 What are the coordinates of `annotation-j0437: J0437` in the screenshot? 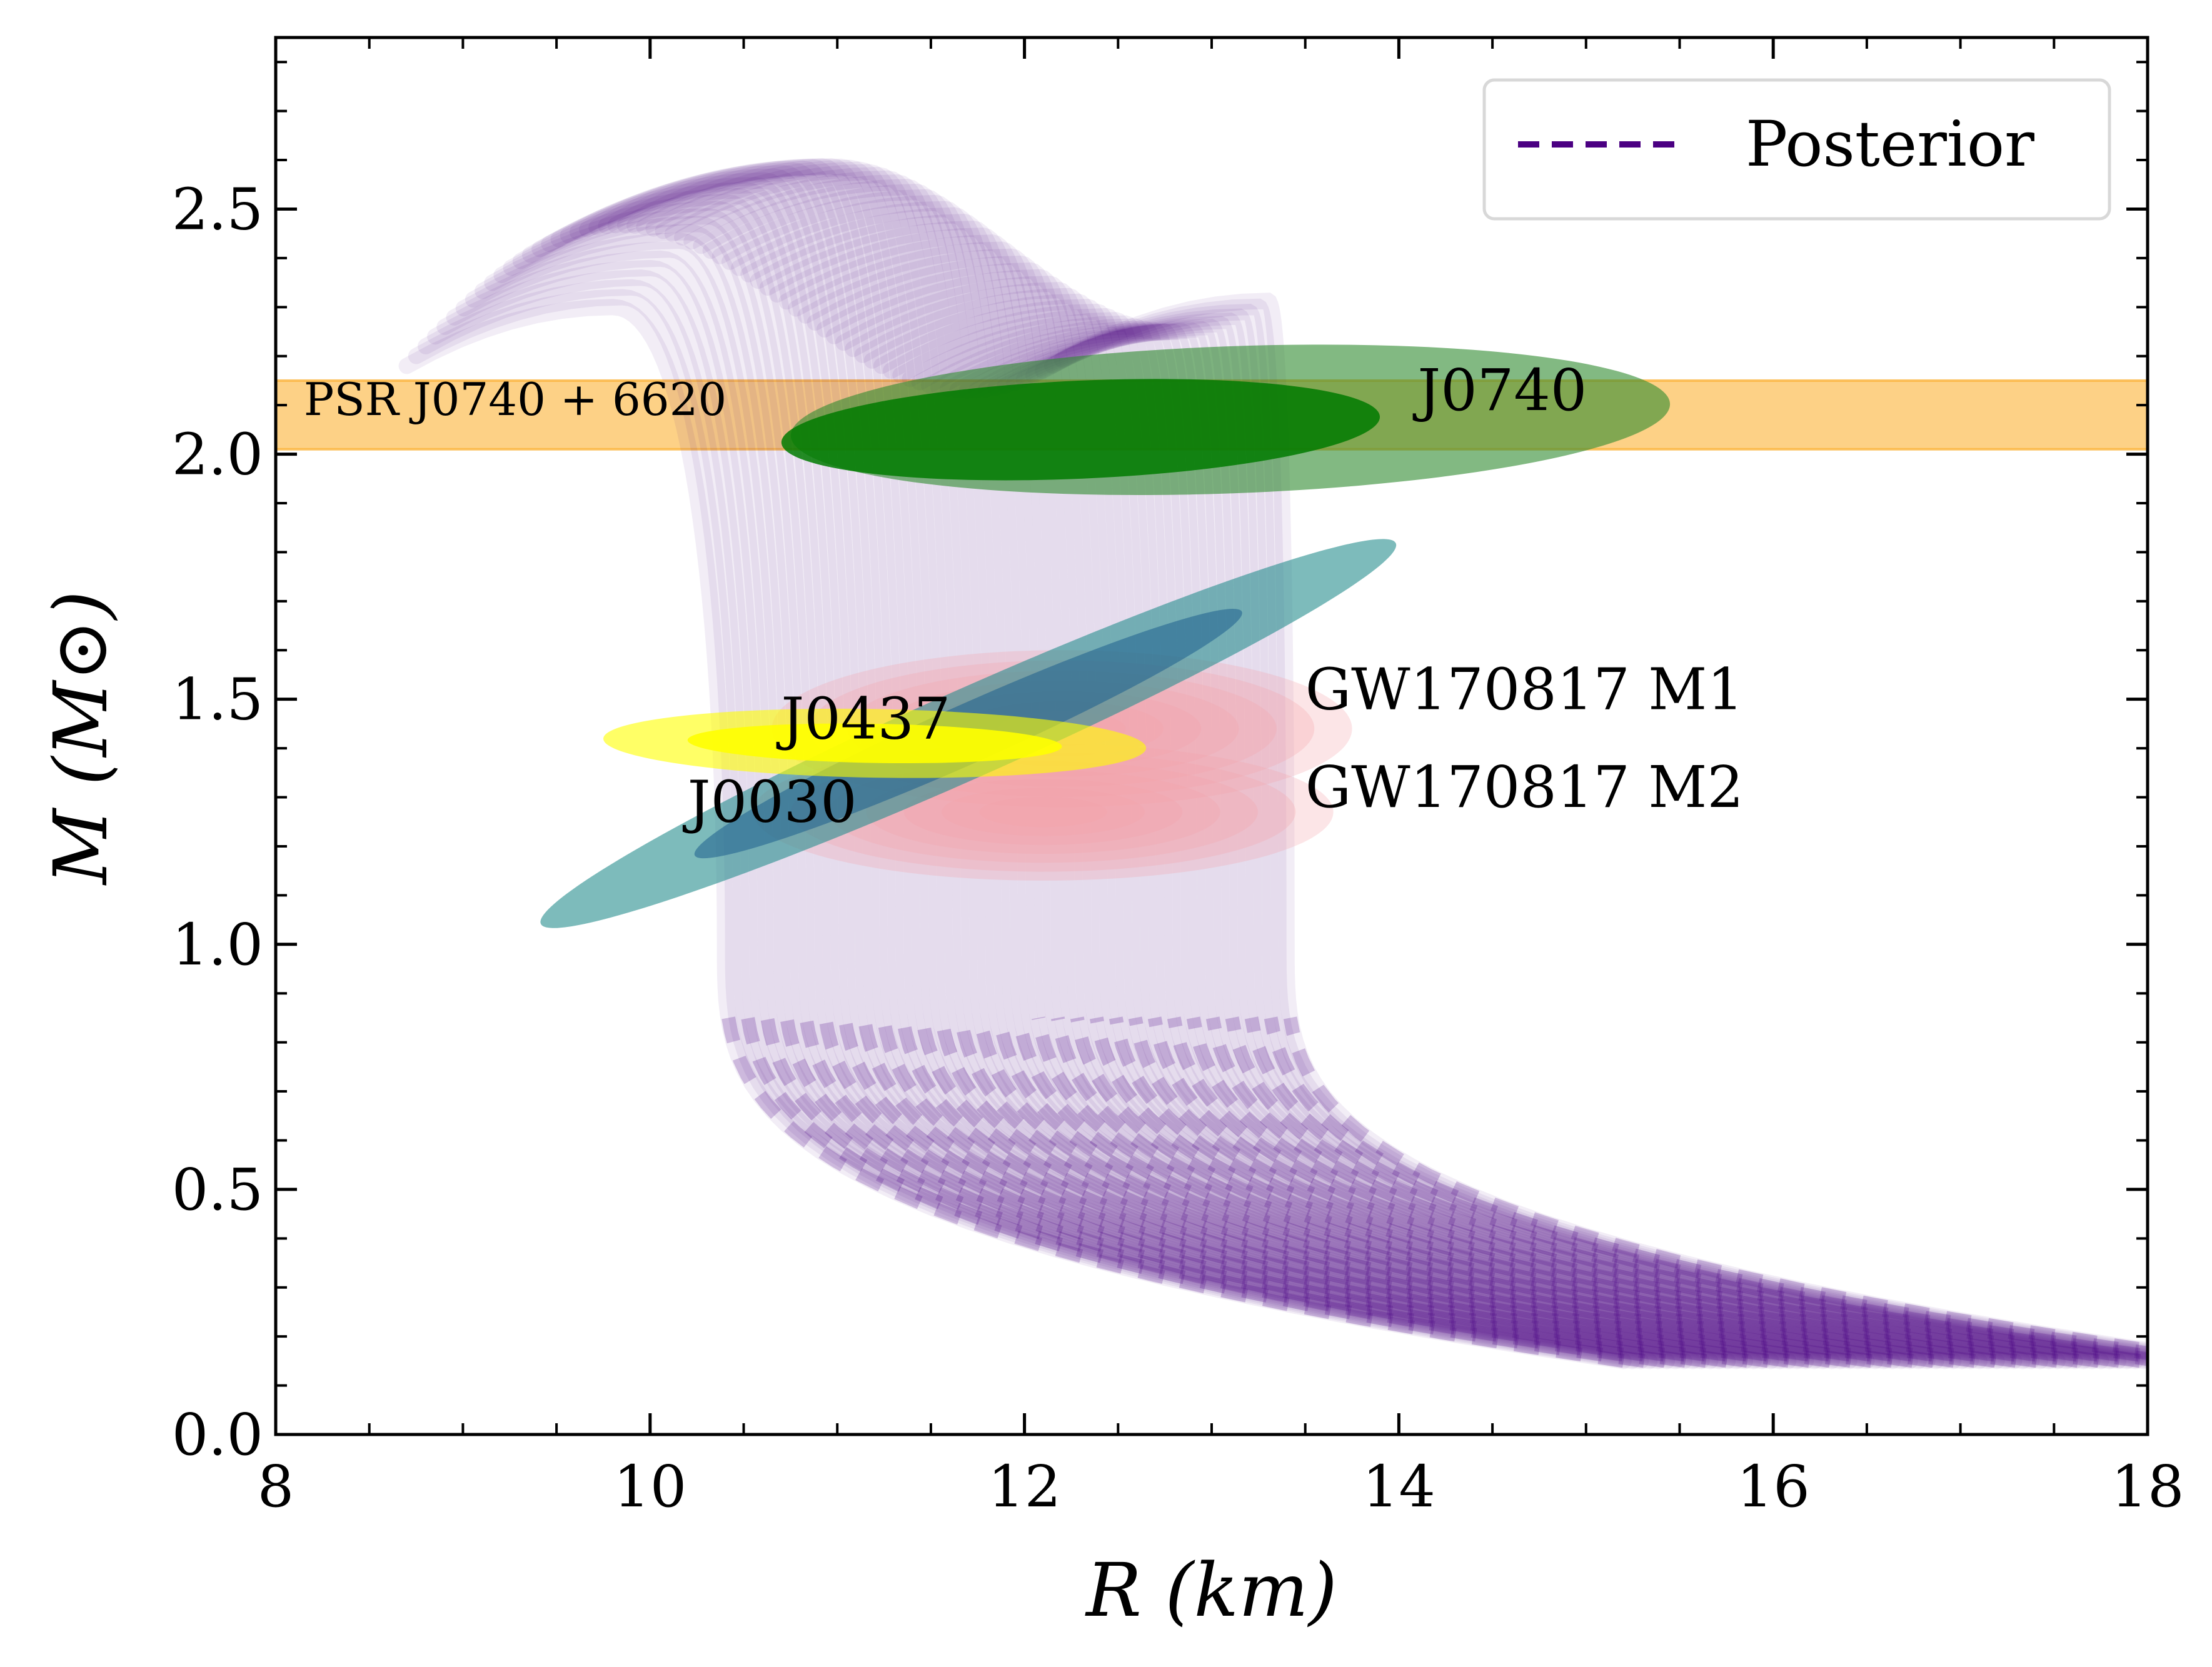 It's located at (863, 718).